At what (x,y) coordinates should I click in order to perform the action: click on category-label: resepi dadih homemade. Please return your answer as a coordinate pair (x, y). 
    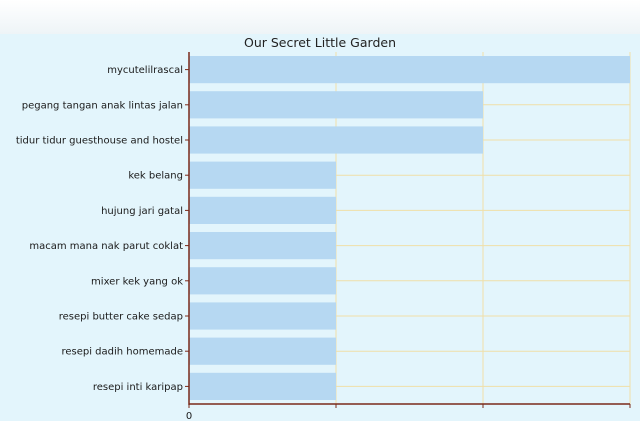
    Looking at the image, I should click on (122, 352).